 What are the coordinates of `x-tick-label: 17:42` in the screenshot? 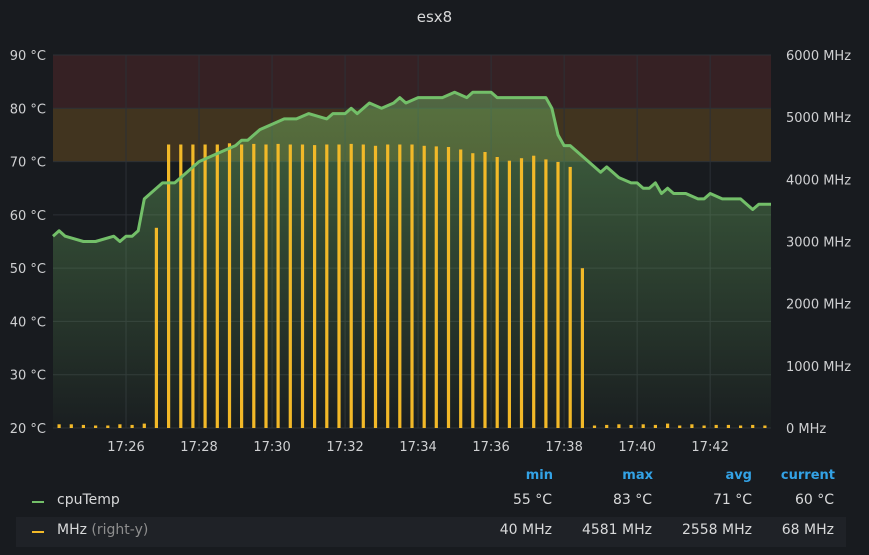 It's located at (709, 447).